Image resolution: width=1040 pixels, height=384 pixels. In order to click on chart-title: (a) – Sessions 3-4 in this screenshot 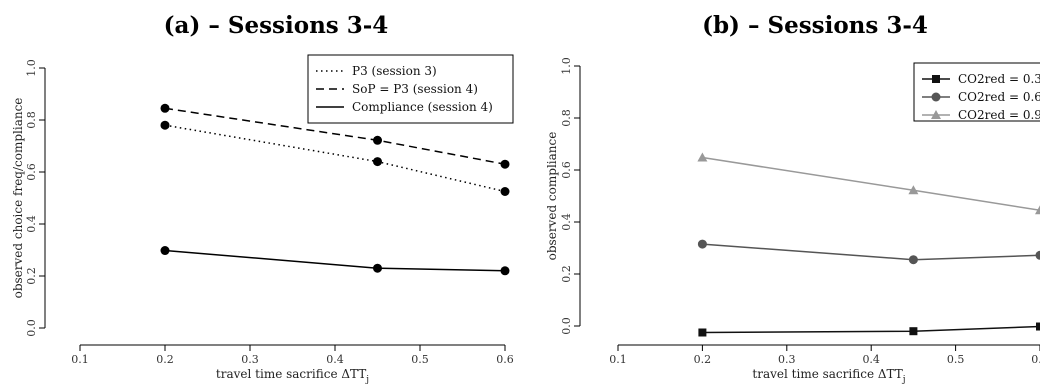, I will do `click(276, 25)`.